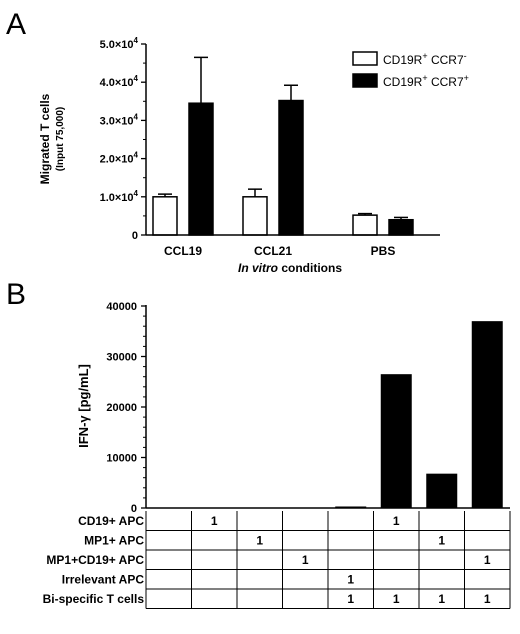 This screenshot has width=520, height=634. I want to click on panel-a-label: A, so click(16, 24).